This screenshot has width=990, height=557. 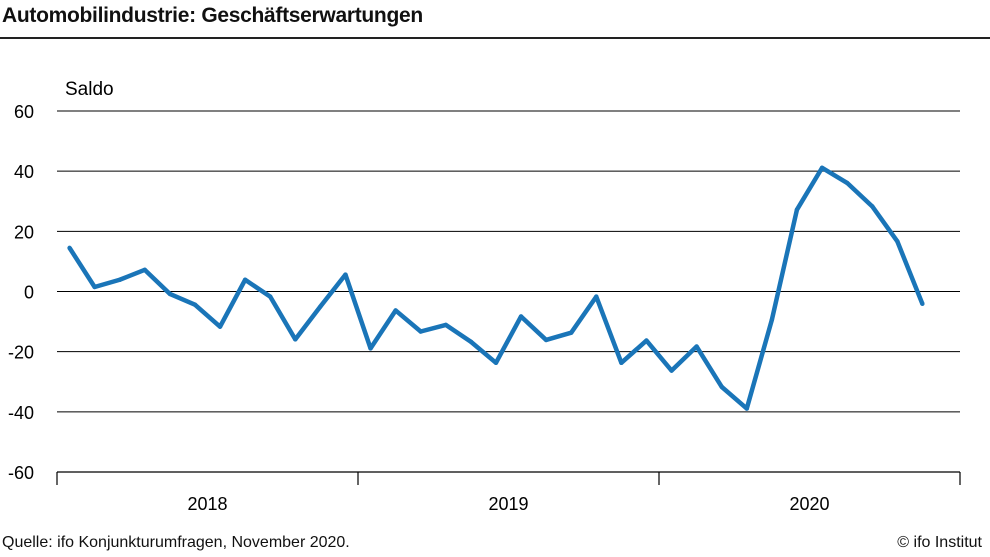 I want to click on chart-title: Automobilindustrie: Geschäftserwartungen, so click(x=212, y=15).